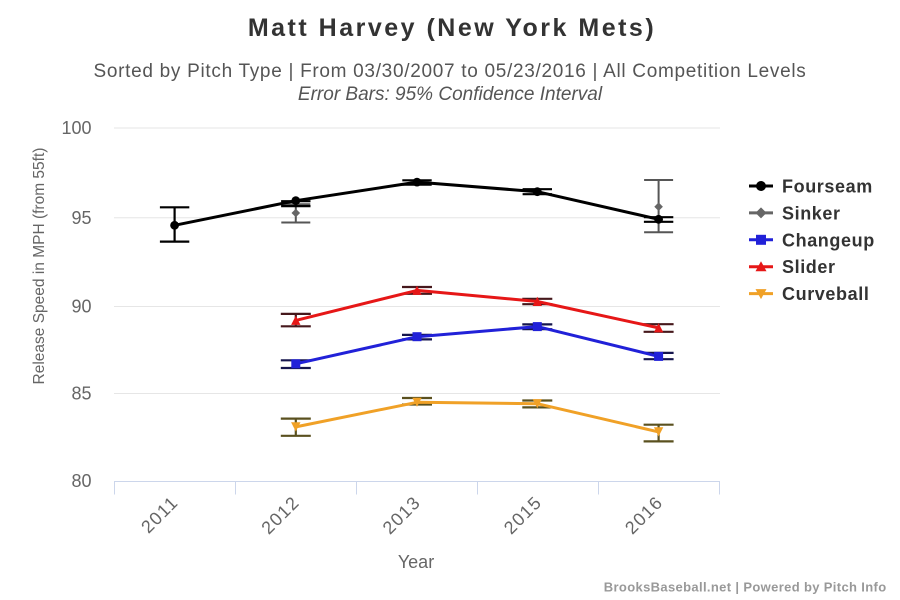 Image resolution: width=900 pixels, height=600 pixels. Describe the element at coordinates (81, 394) in the screenshot. I see `svg-text: 85` at that location.